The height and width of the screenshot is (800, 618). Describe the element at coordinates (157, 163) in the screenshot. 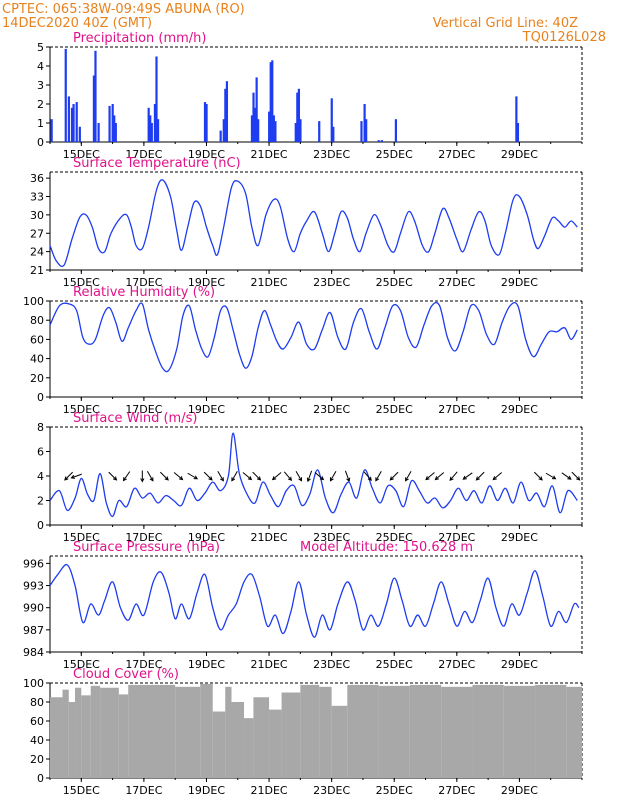

I see `surface-temperature-title: Surface Temperature (nC)` at that location.